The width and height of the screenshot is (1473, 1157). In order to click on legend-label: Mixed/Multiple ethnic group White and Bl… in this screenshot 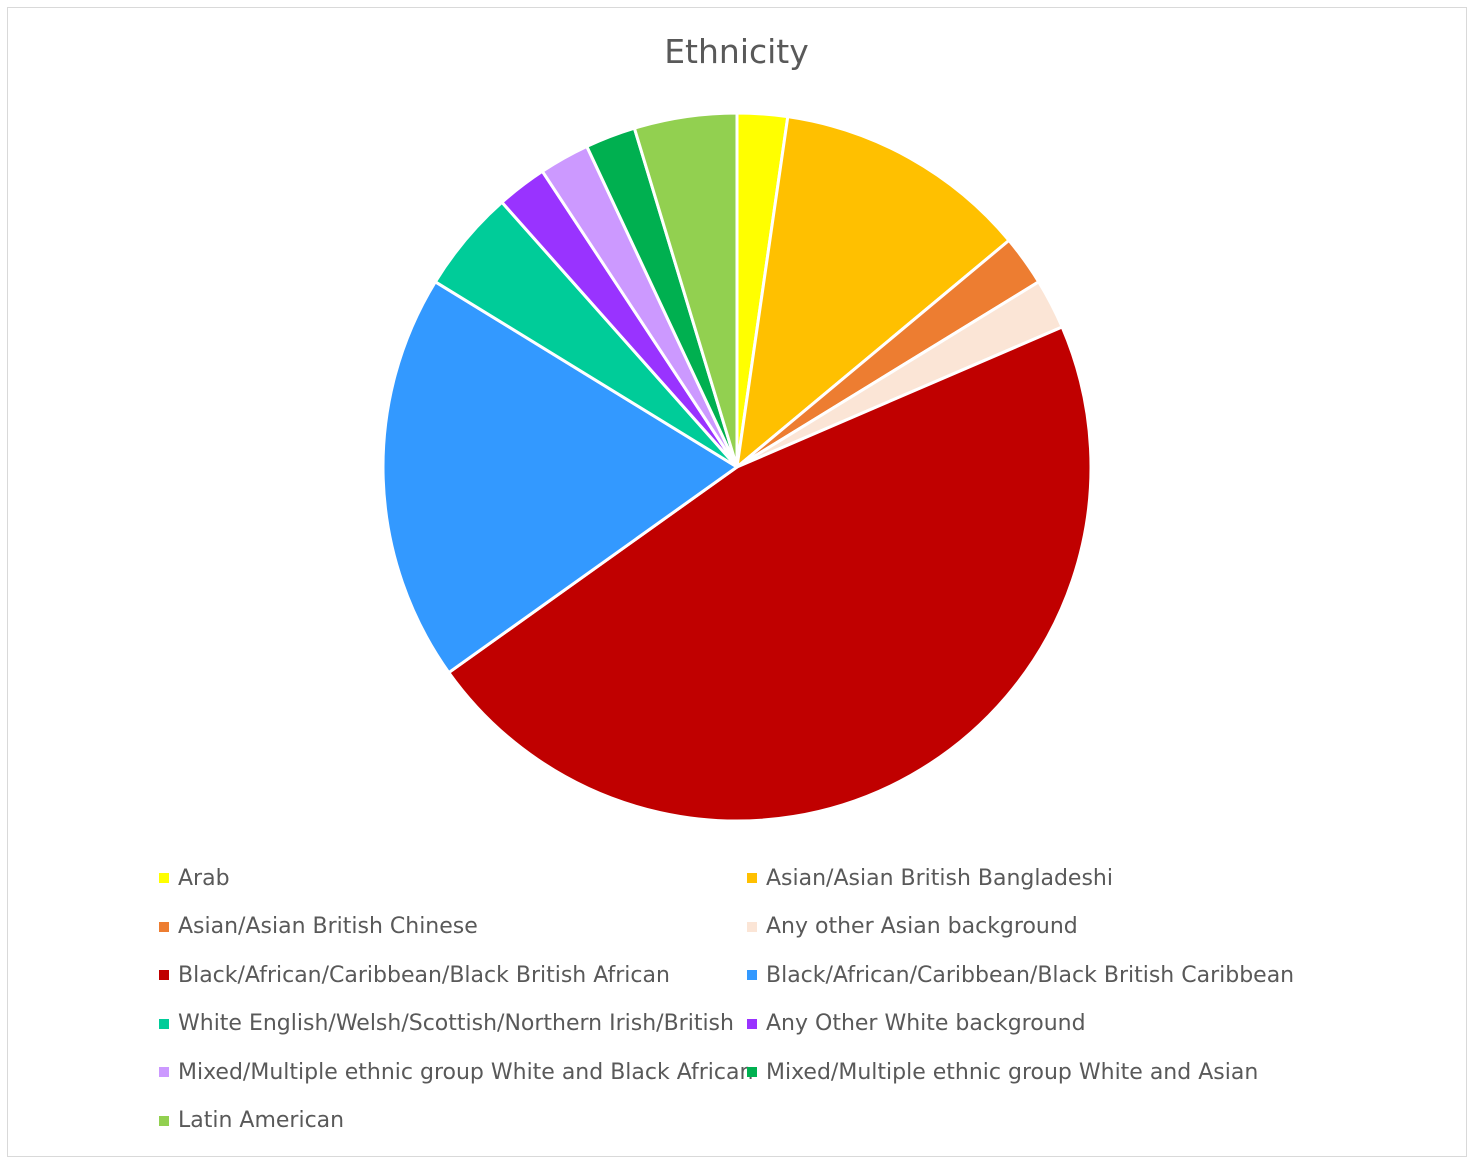, I will do `click(466, 1072)`.